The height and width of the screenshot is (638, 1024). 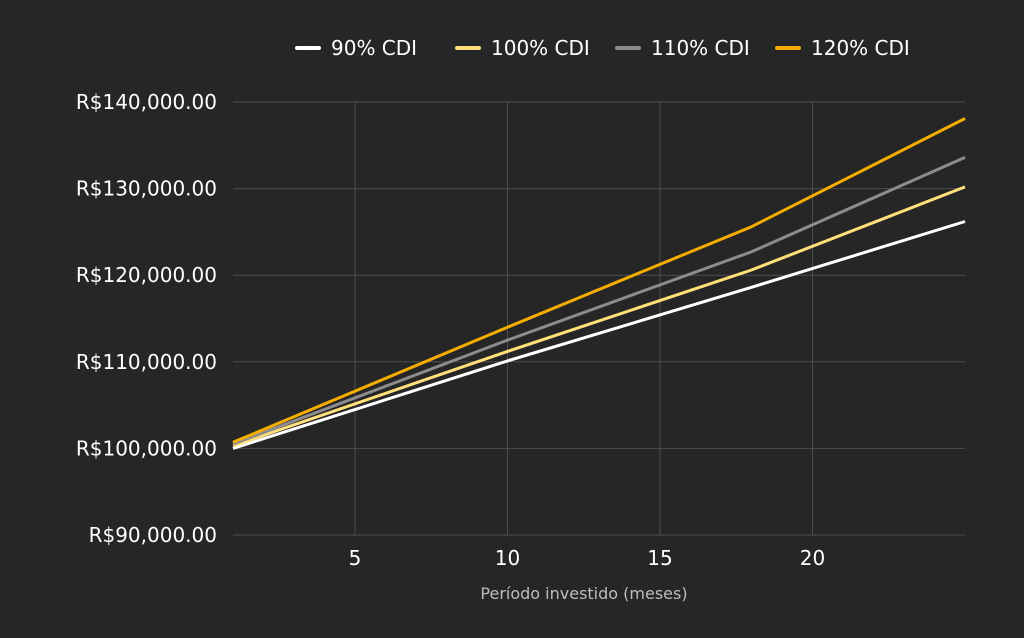 I want to click on legend-item: 100% CDI, so click(x=522, y=48).